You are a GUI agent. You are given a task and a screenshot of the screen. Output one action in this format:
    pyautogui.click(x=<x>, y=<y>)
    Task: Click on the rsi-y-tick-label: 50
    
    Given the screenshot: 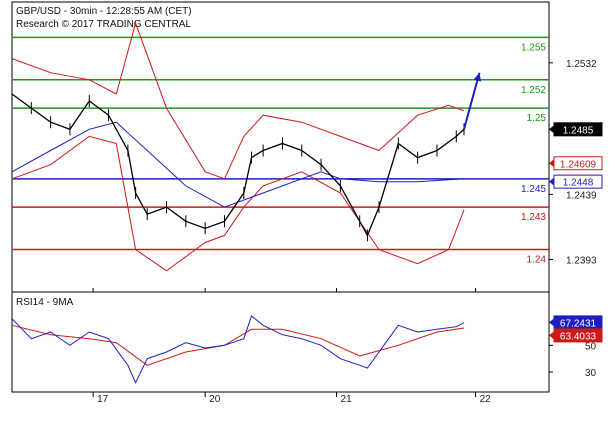 What is the action you would take?
    pyautogui.click(x=591, y=346)
    